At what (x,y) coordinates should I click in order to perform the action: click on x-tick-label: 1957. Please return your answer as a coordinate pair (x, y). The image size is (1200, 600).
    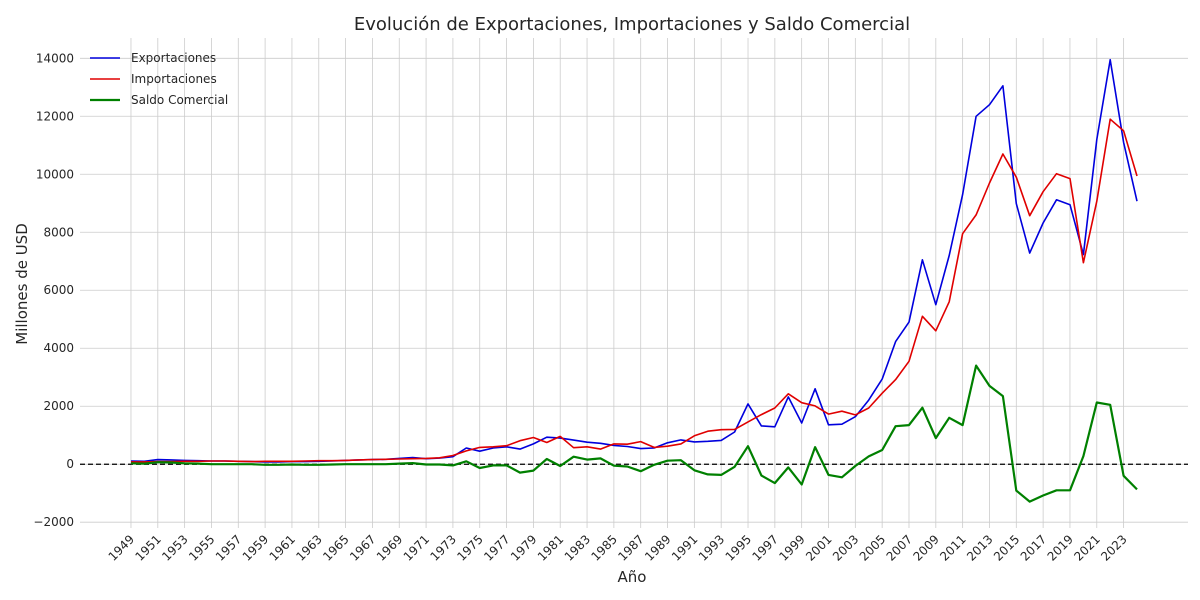
    Looking at the image, I should click on (228, 547).